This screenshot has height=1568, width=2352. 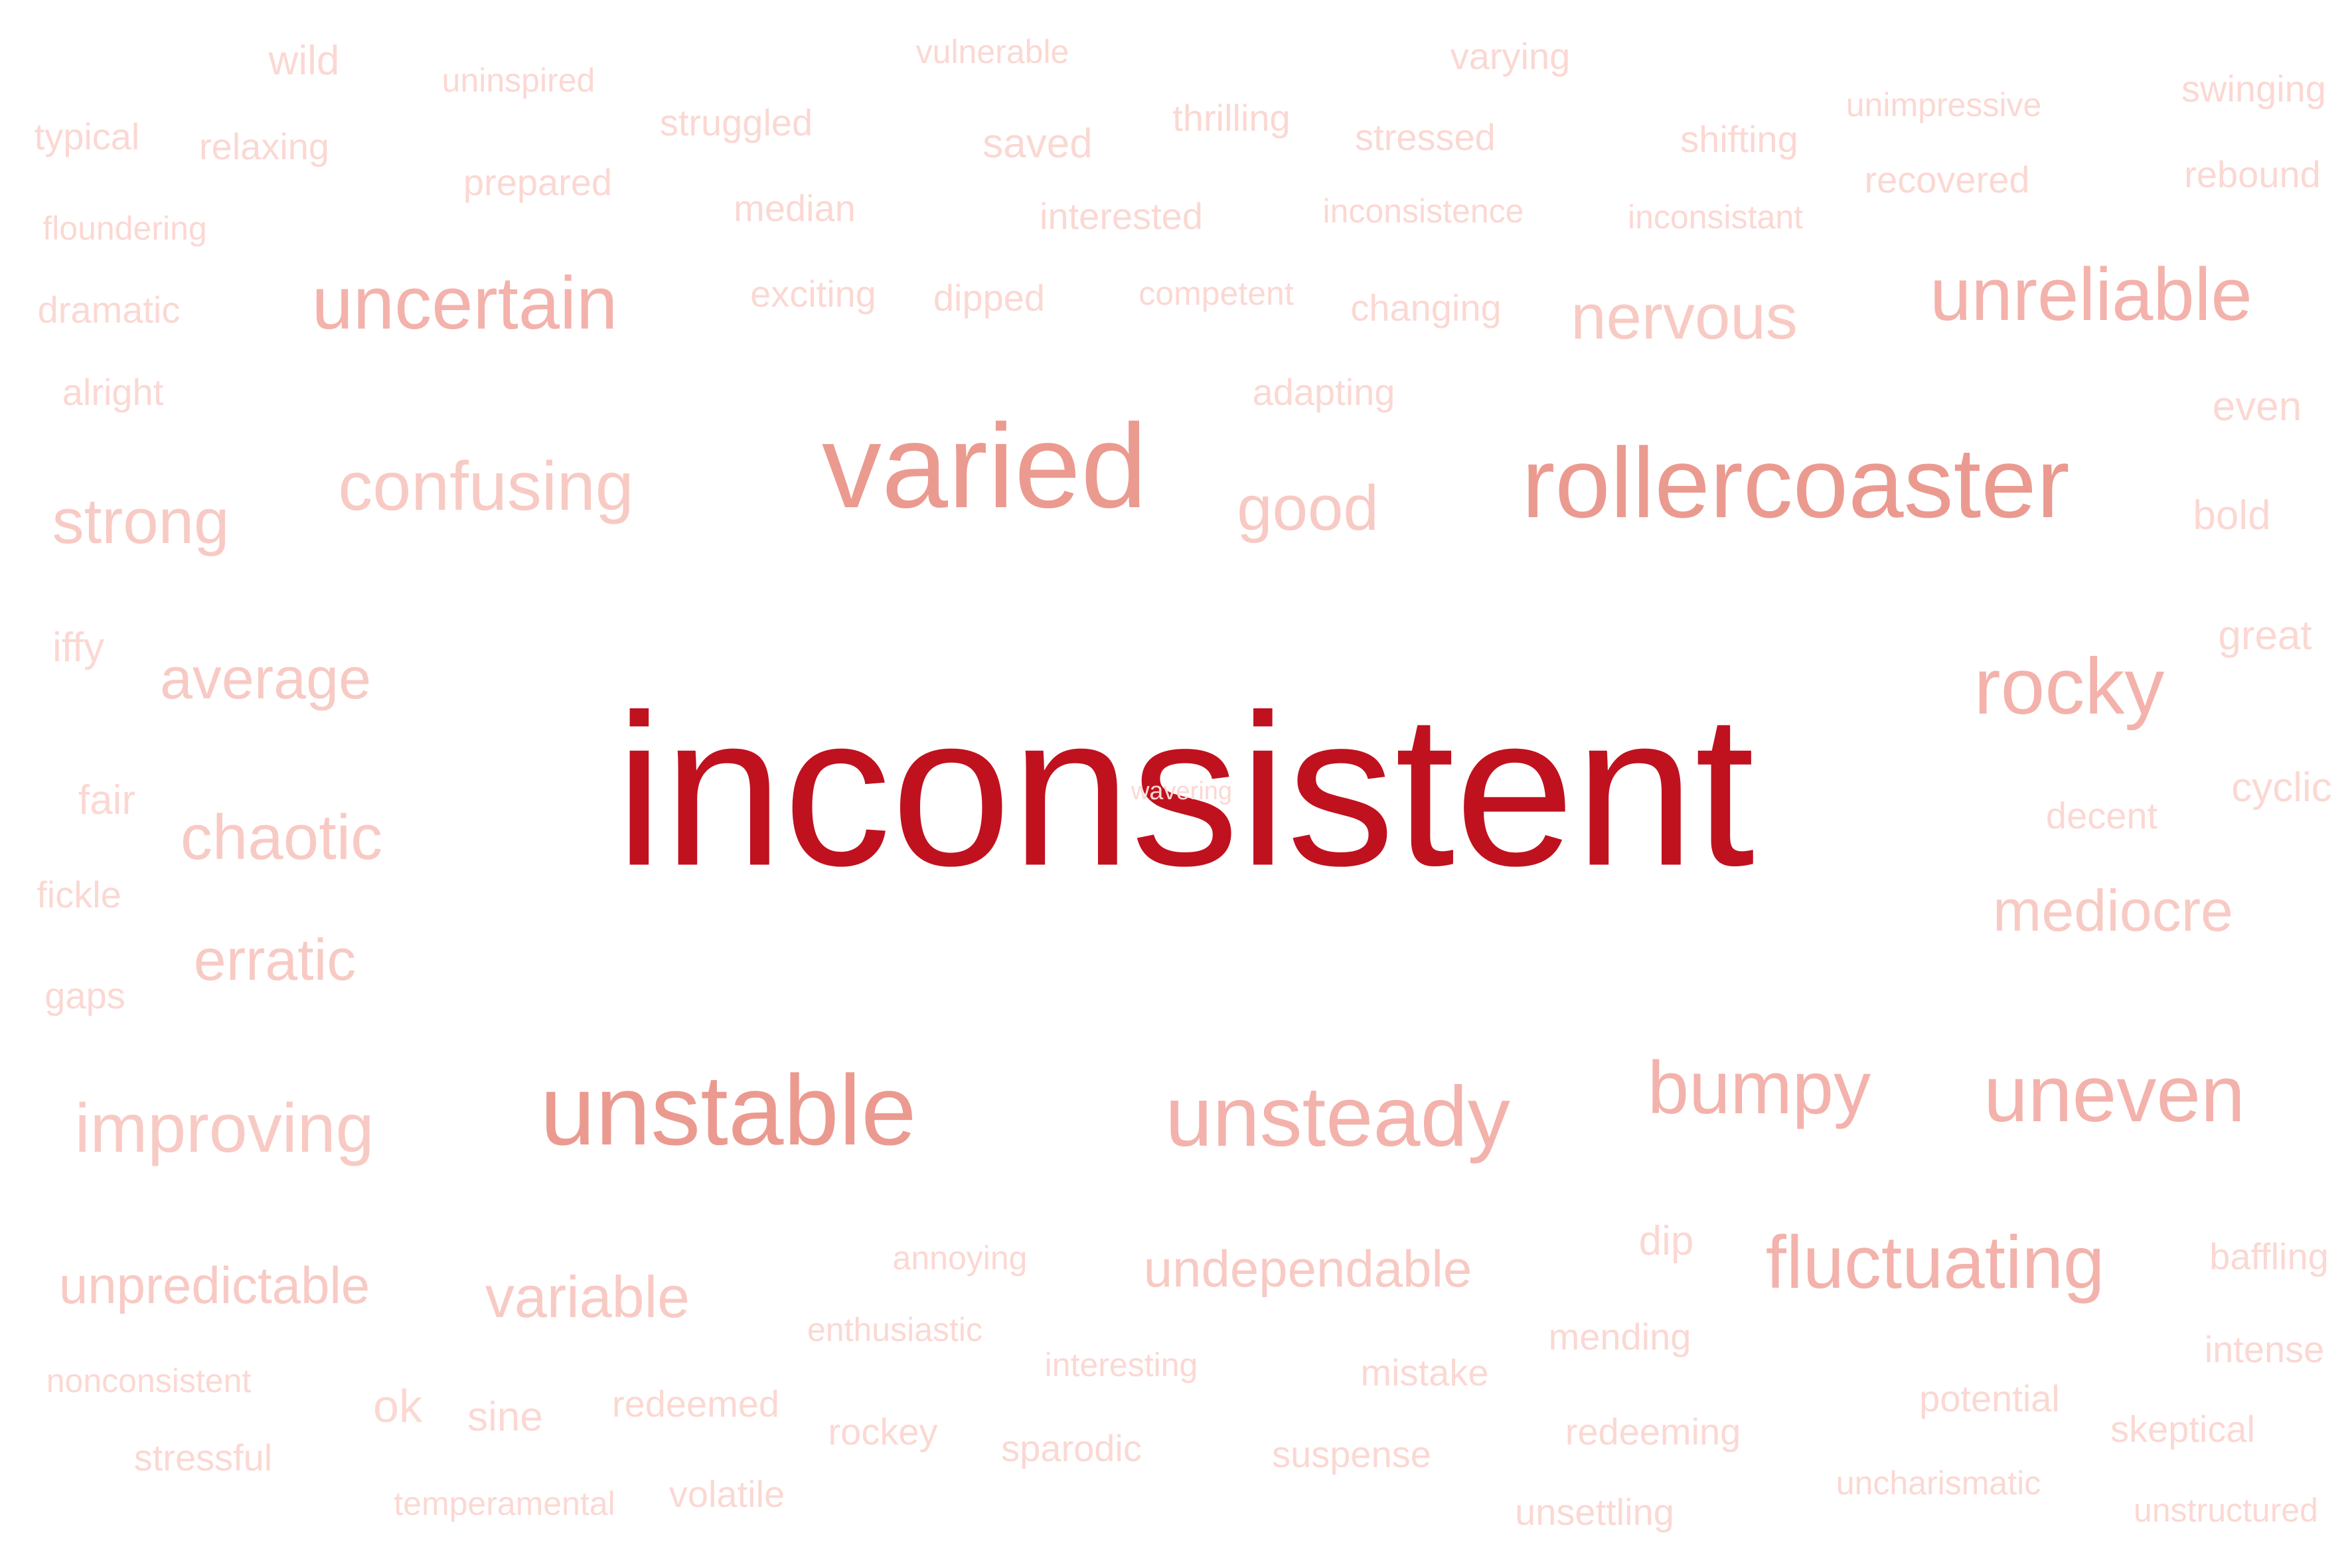 I want to click on cloud-word-baffling: baffling, so click(x=2269, y=1256).